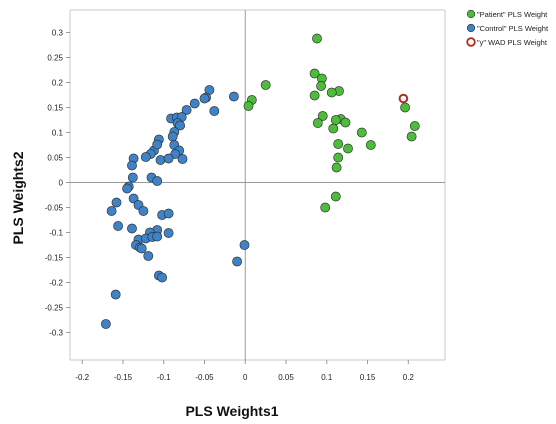 Image resolution: width=556 pixels, height=424 pixels. Describe the element at coordinates (244, 371) in the screenshot. I see `x-axis-ticks: -0.2 -0.15 -0.1 -0.05 0 0.05 0.1 0.15 0.2` at that location.